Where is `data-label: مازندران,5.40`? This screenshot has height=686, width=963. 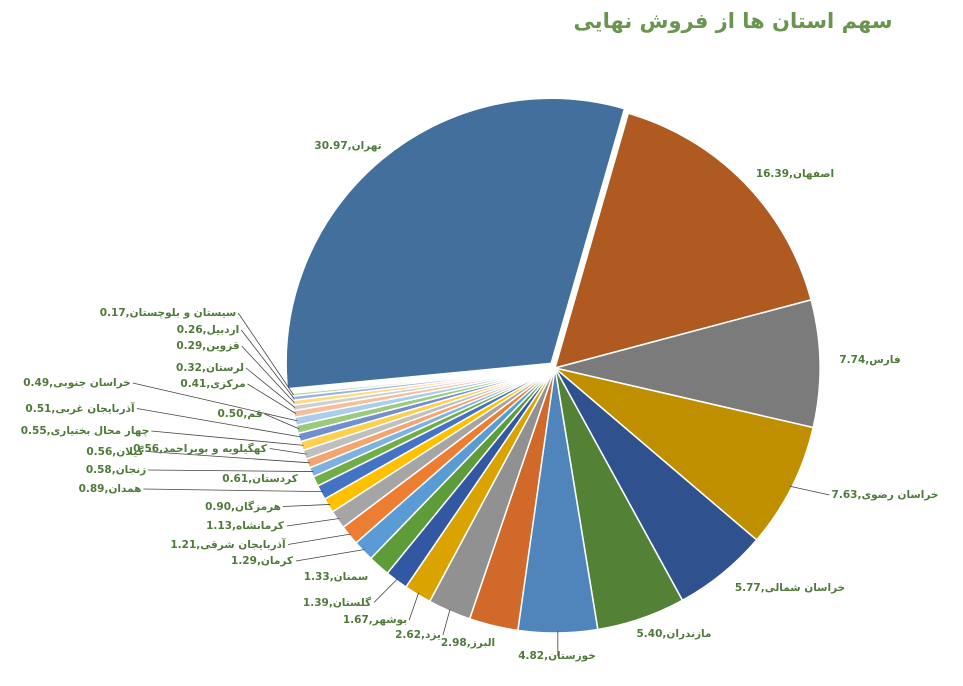 data-label: مازندران,5.40 is located at coordinates (673, 634).